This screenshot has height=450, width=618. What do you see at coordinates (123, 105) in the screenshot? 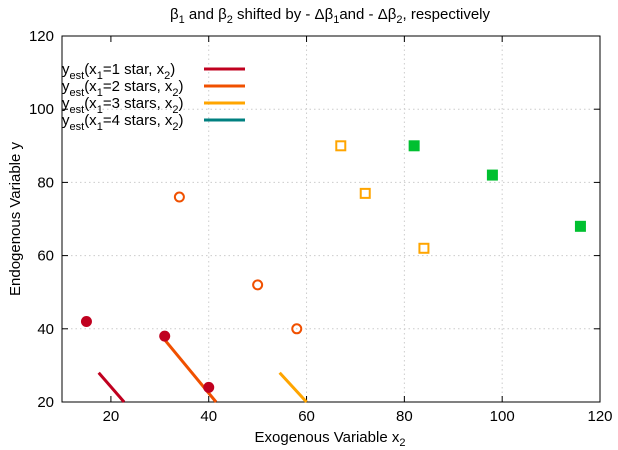
I see `legend-label: yest(x1=3 stars, x2)` at bounding box center [123, 105].